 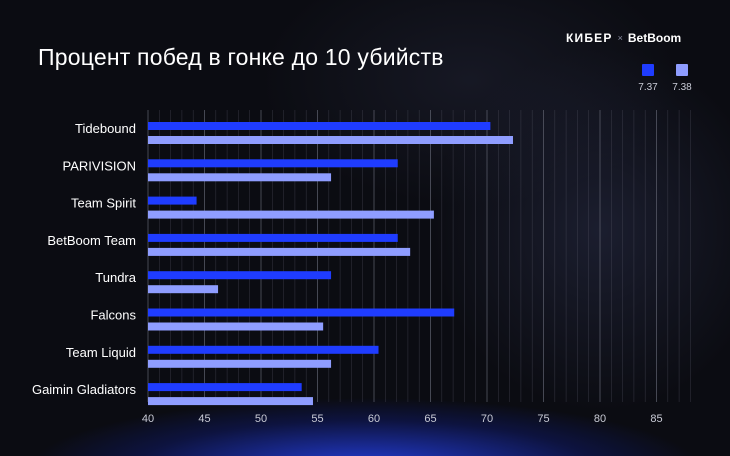 What do you see at coordinates (487, 419) in the screenshot?
I see `x-tick-label: 70` at bounding box center [487, 419].